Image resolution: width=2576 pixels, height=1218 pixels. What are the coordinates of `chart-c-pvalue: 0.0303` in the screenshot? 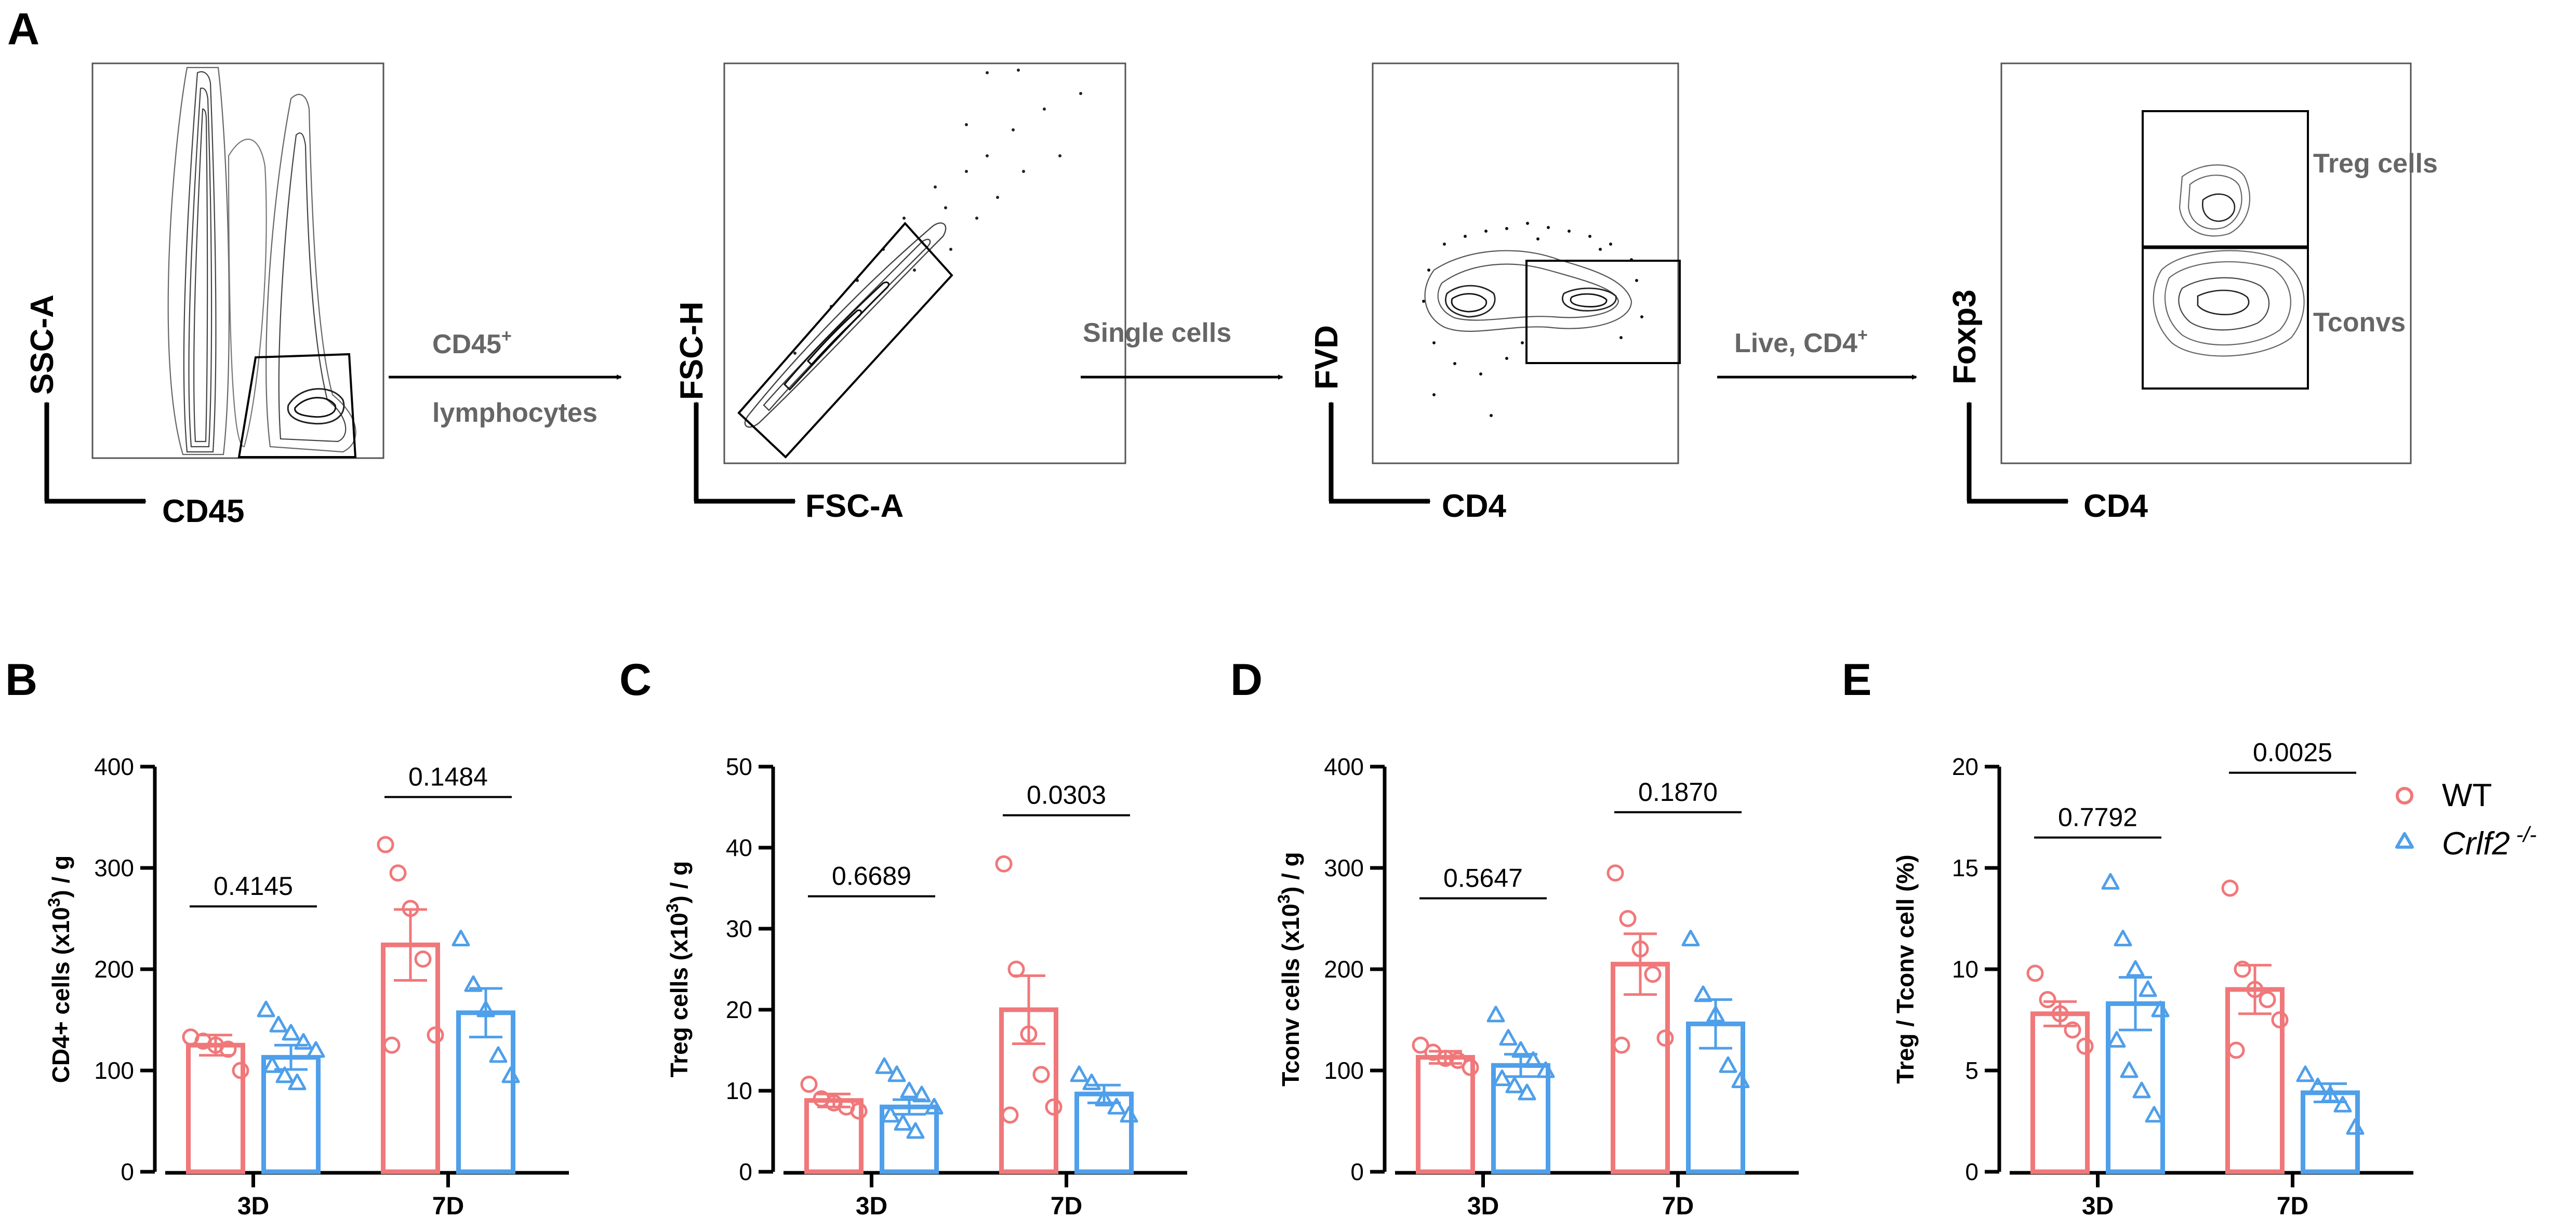 It's located at (1067, 796).